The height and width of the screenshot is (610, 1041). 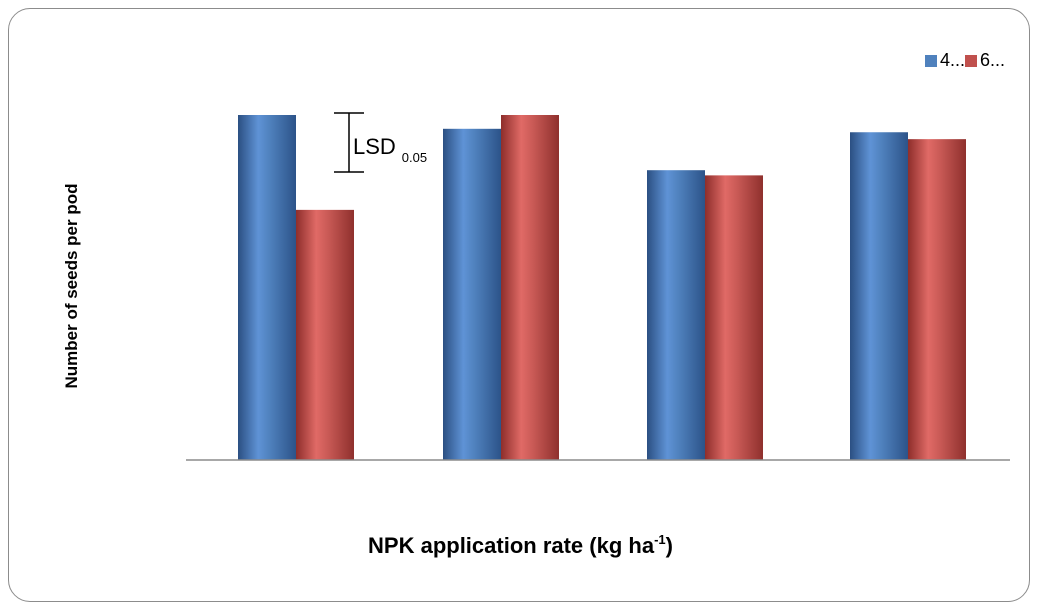 I want to click on lsd-error-bar, so click(x=349, y=142).